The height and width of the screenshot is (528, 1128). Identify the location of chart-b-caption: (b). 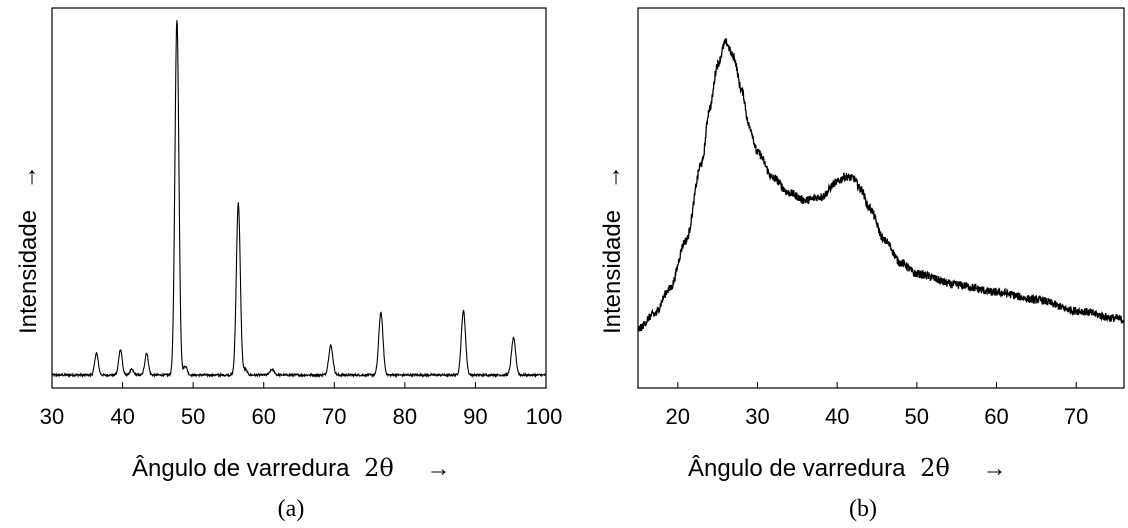
(863, 509).